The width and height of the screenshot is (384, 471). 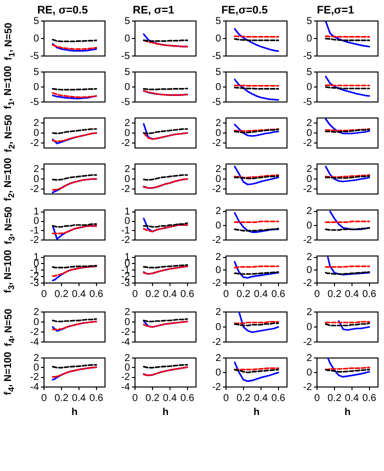 What do you see at coordinates (244, 10) in the screenshot?
I see `chart-title: FE,σ=0.5` at bounding box center [244, 10].